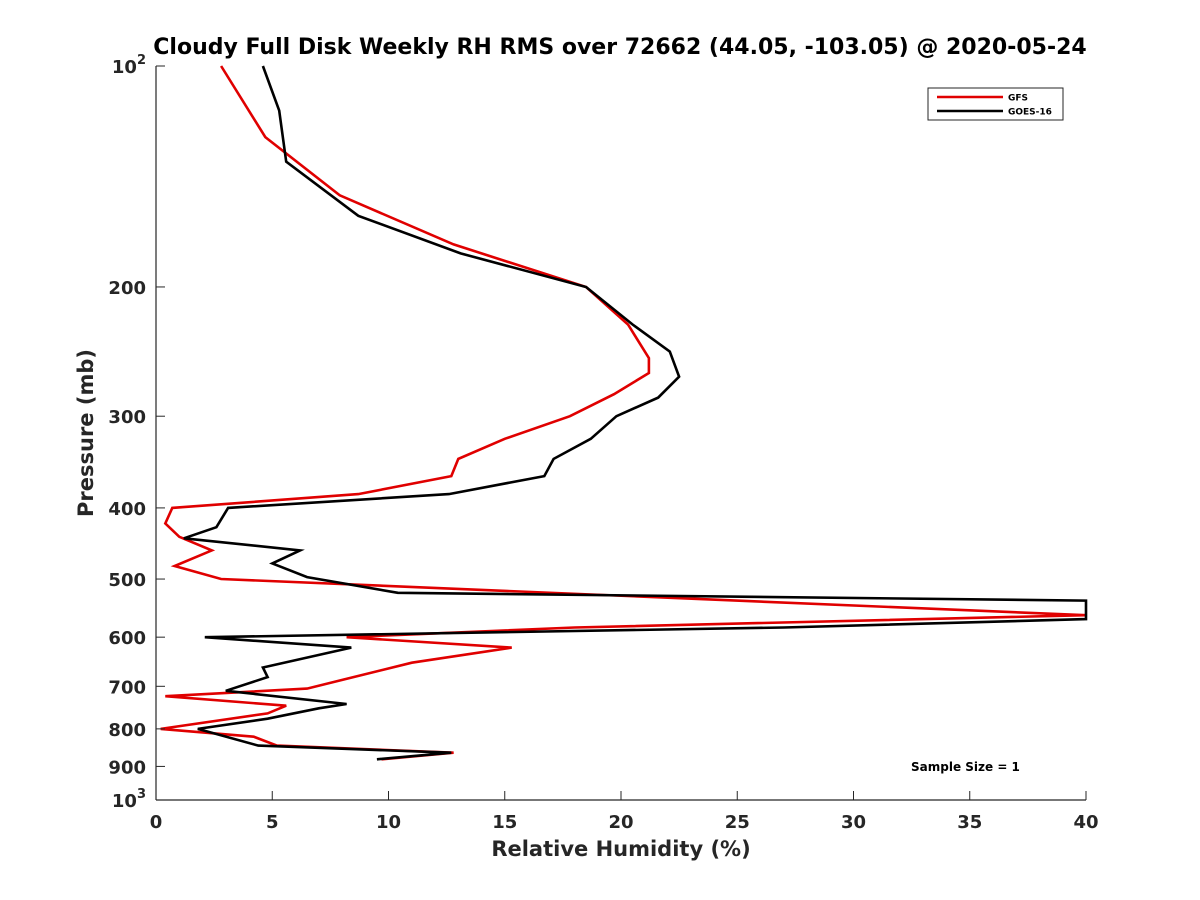  I want to click on y-tick-label: 600, so click(127, 638).